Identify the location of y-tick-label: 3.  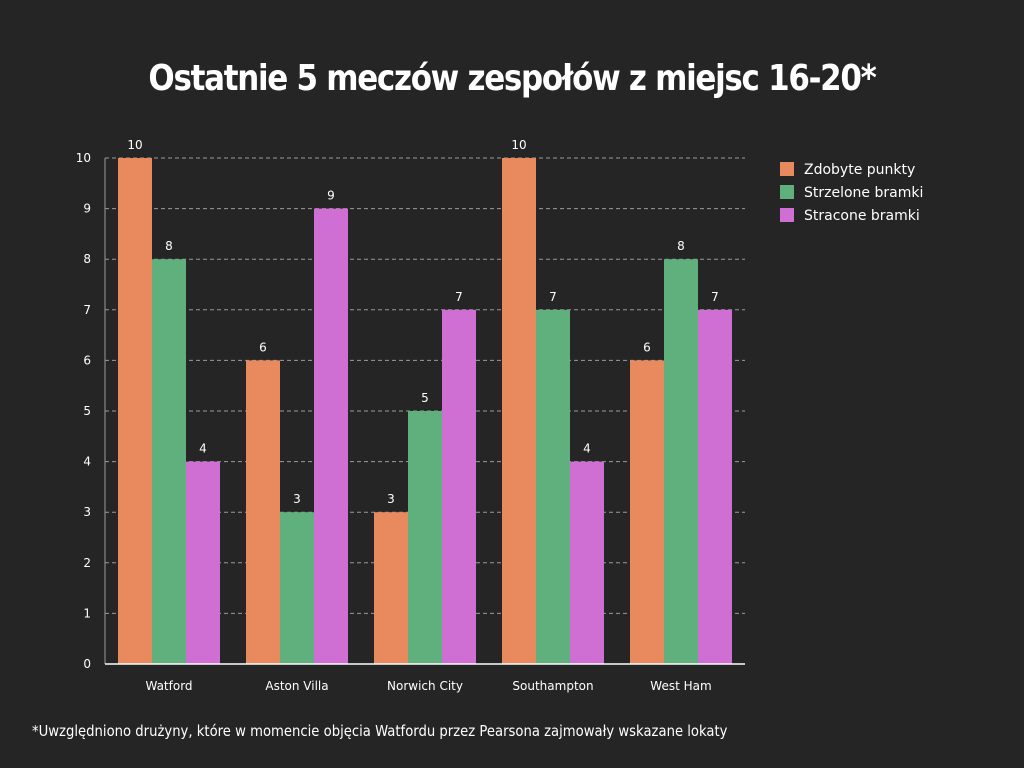
(87, 512).